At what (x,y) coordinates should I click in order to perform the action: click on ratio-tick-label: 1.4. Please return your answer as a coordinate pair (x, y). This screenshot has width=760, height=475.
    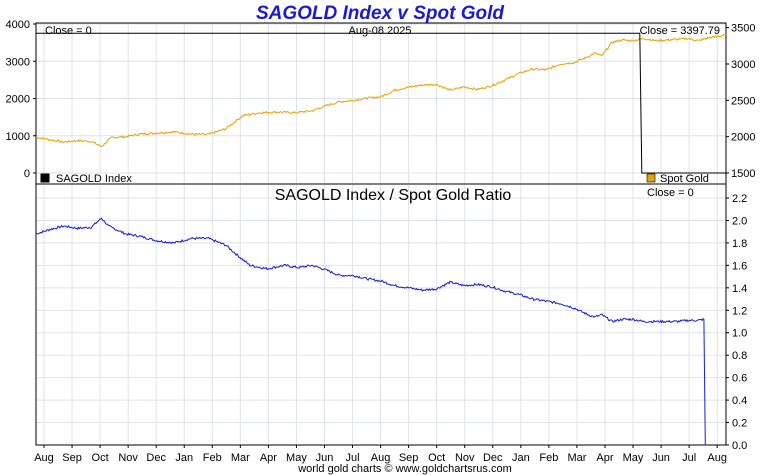
    Looking at the image, I should click on (739, 289).